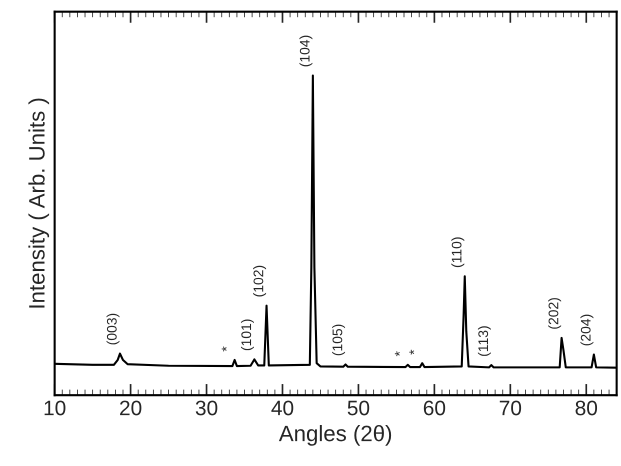  Describe the element at coordinates (247, 334) in the screenshot. I see `annotation: (101)` at that location.